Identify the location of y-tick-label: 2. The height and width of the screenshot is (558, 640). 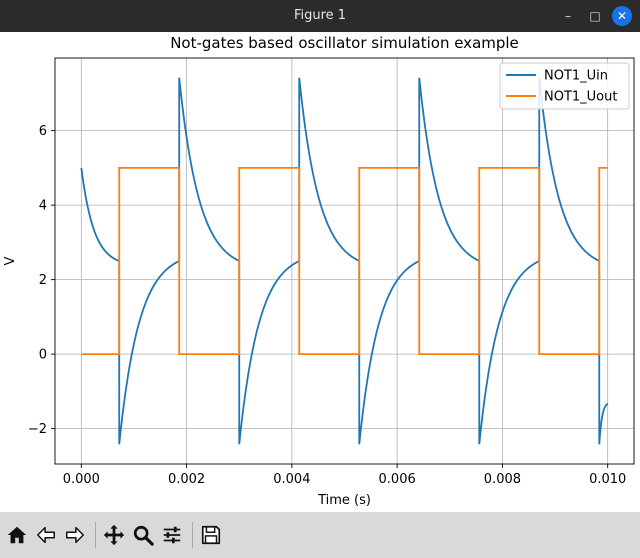
(43, 280).